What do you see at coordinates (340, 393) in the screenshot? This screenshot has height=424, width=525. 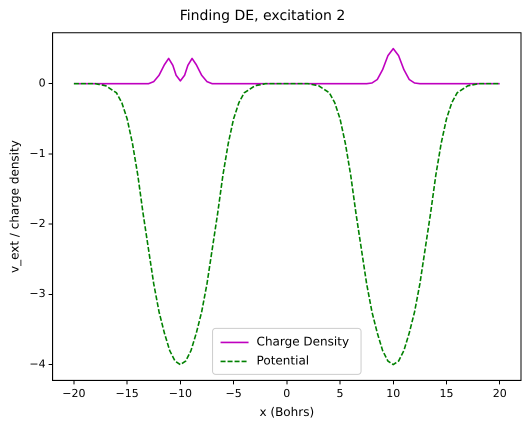 I see `x-tick-label: 5` at bounding box center [340, 393].